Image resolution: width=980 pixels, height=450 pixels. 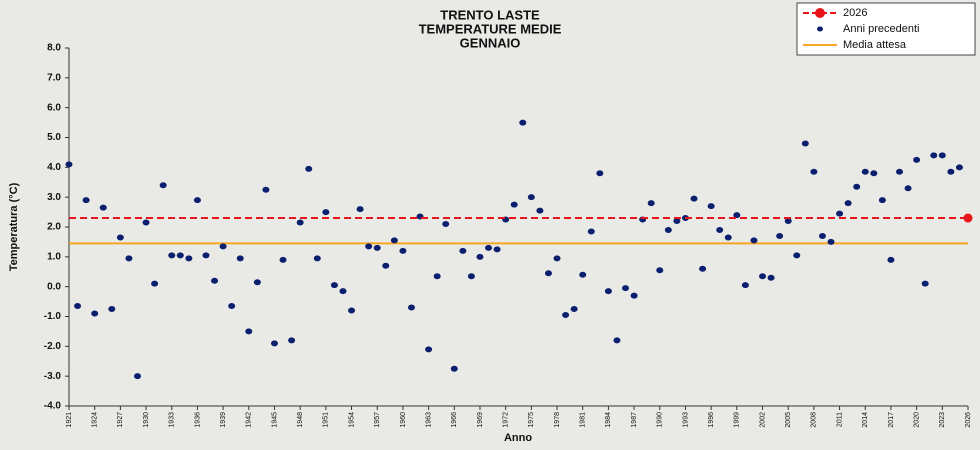 What do you see at coordinates (480, 420) in the screenshot?
I see `x-tick-label: 1969` at bounding box center [480, 420].